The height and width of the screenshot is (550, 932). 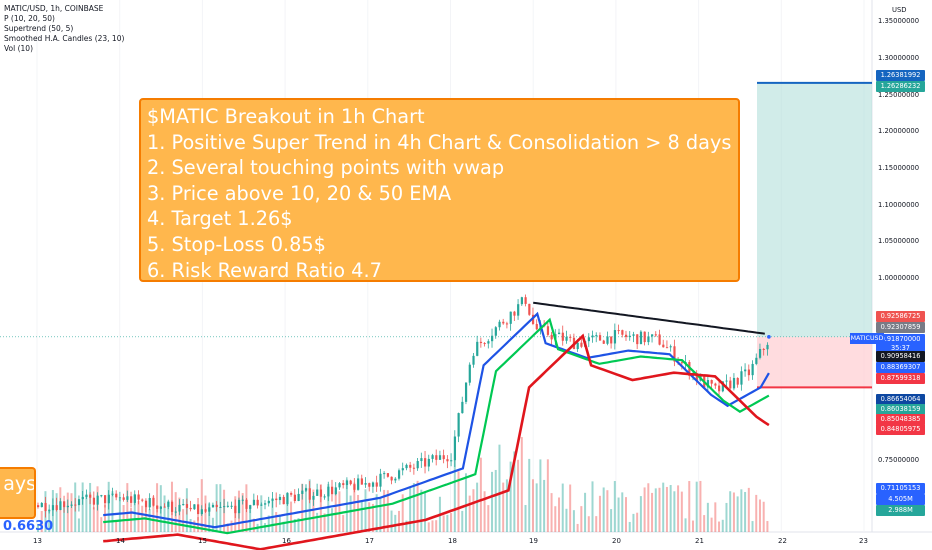 What do you see at coordinates (899, 95) in the screenshot?
I see `price-tick: 1.25000000` at bounding box center [899, 95].